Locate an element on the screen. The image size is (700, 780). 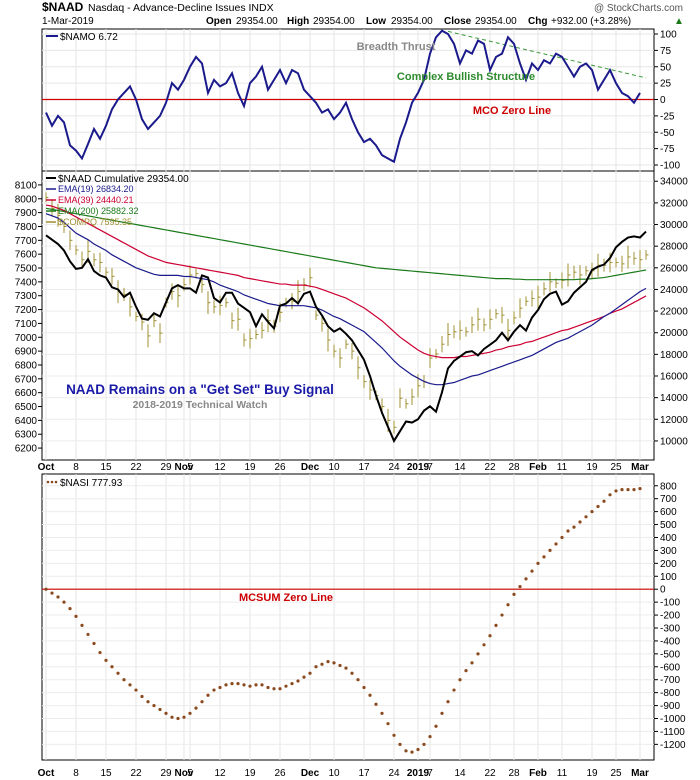
y-tick-label-left: 6900 is located at coordinates (26, 352).